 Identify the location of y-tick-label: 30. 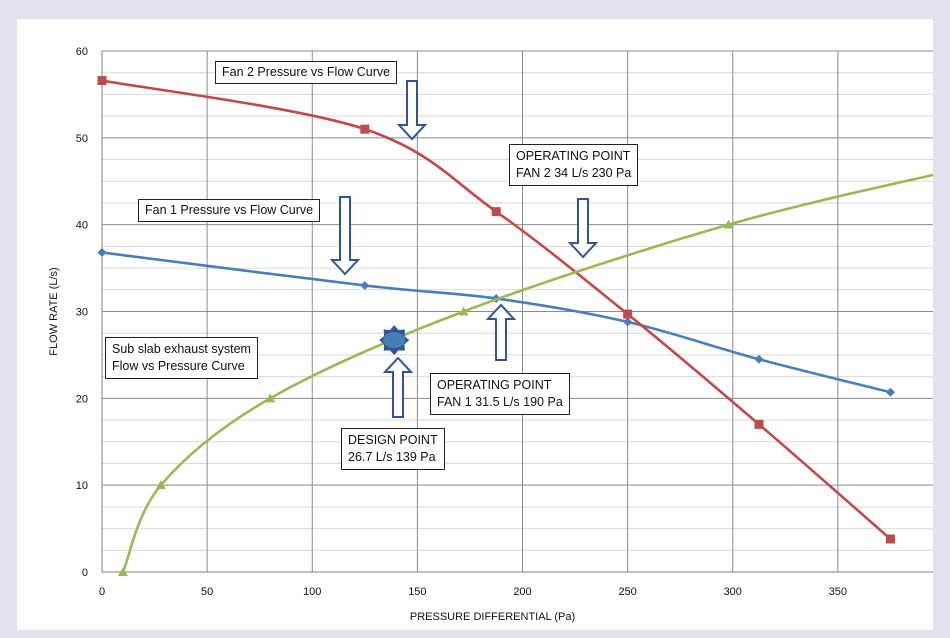
(82, 313).